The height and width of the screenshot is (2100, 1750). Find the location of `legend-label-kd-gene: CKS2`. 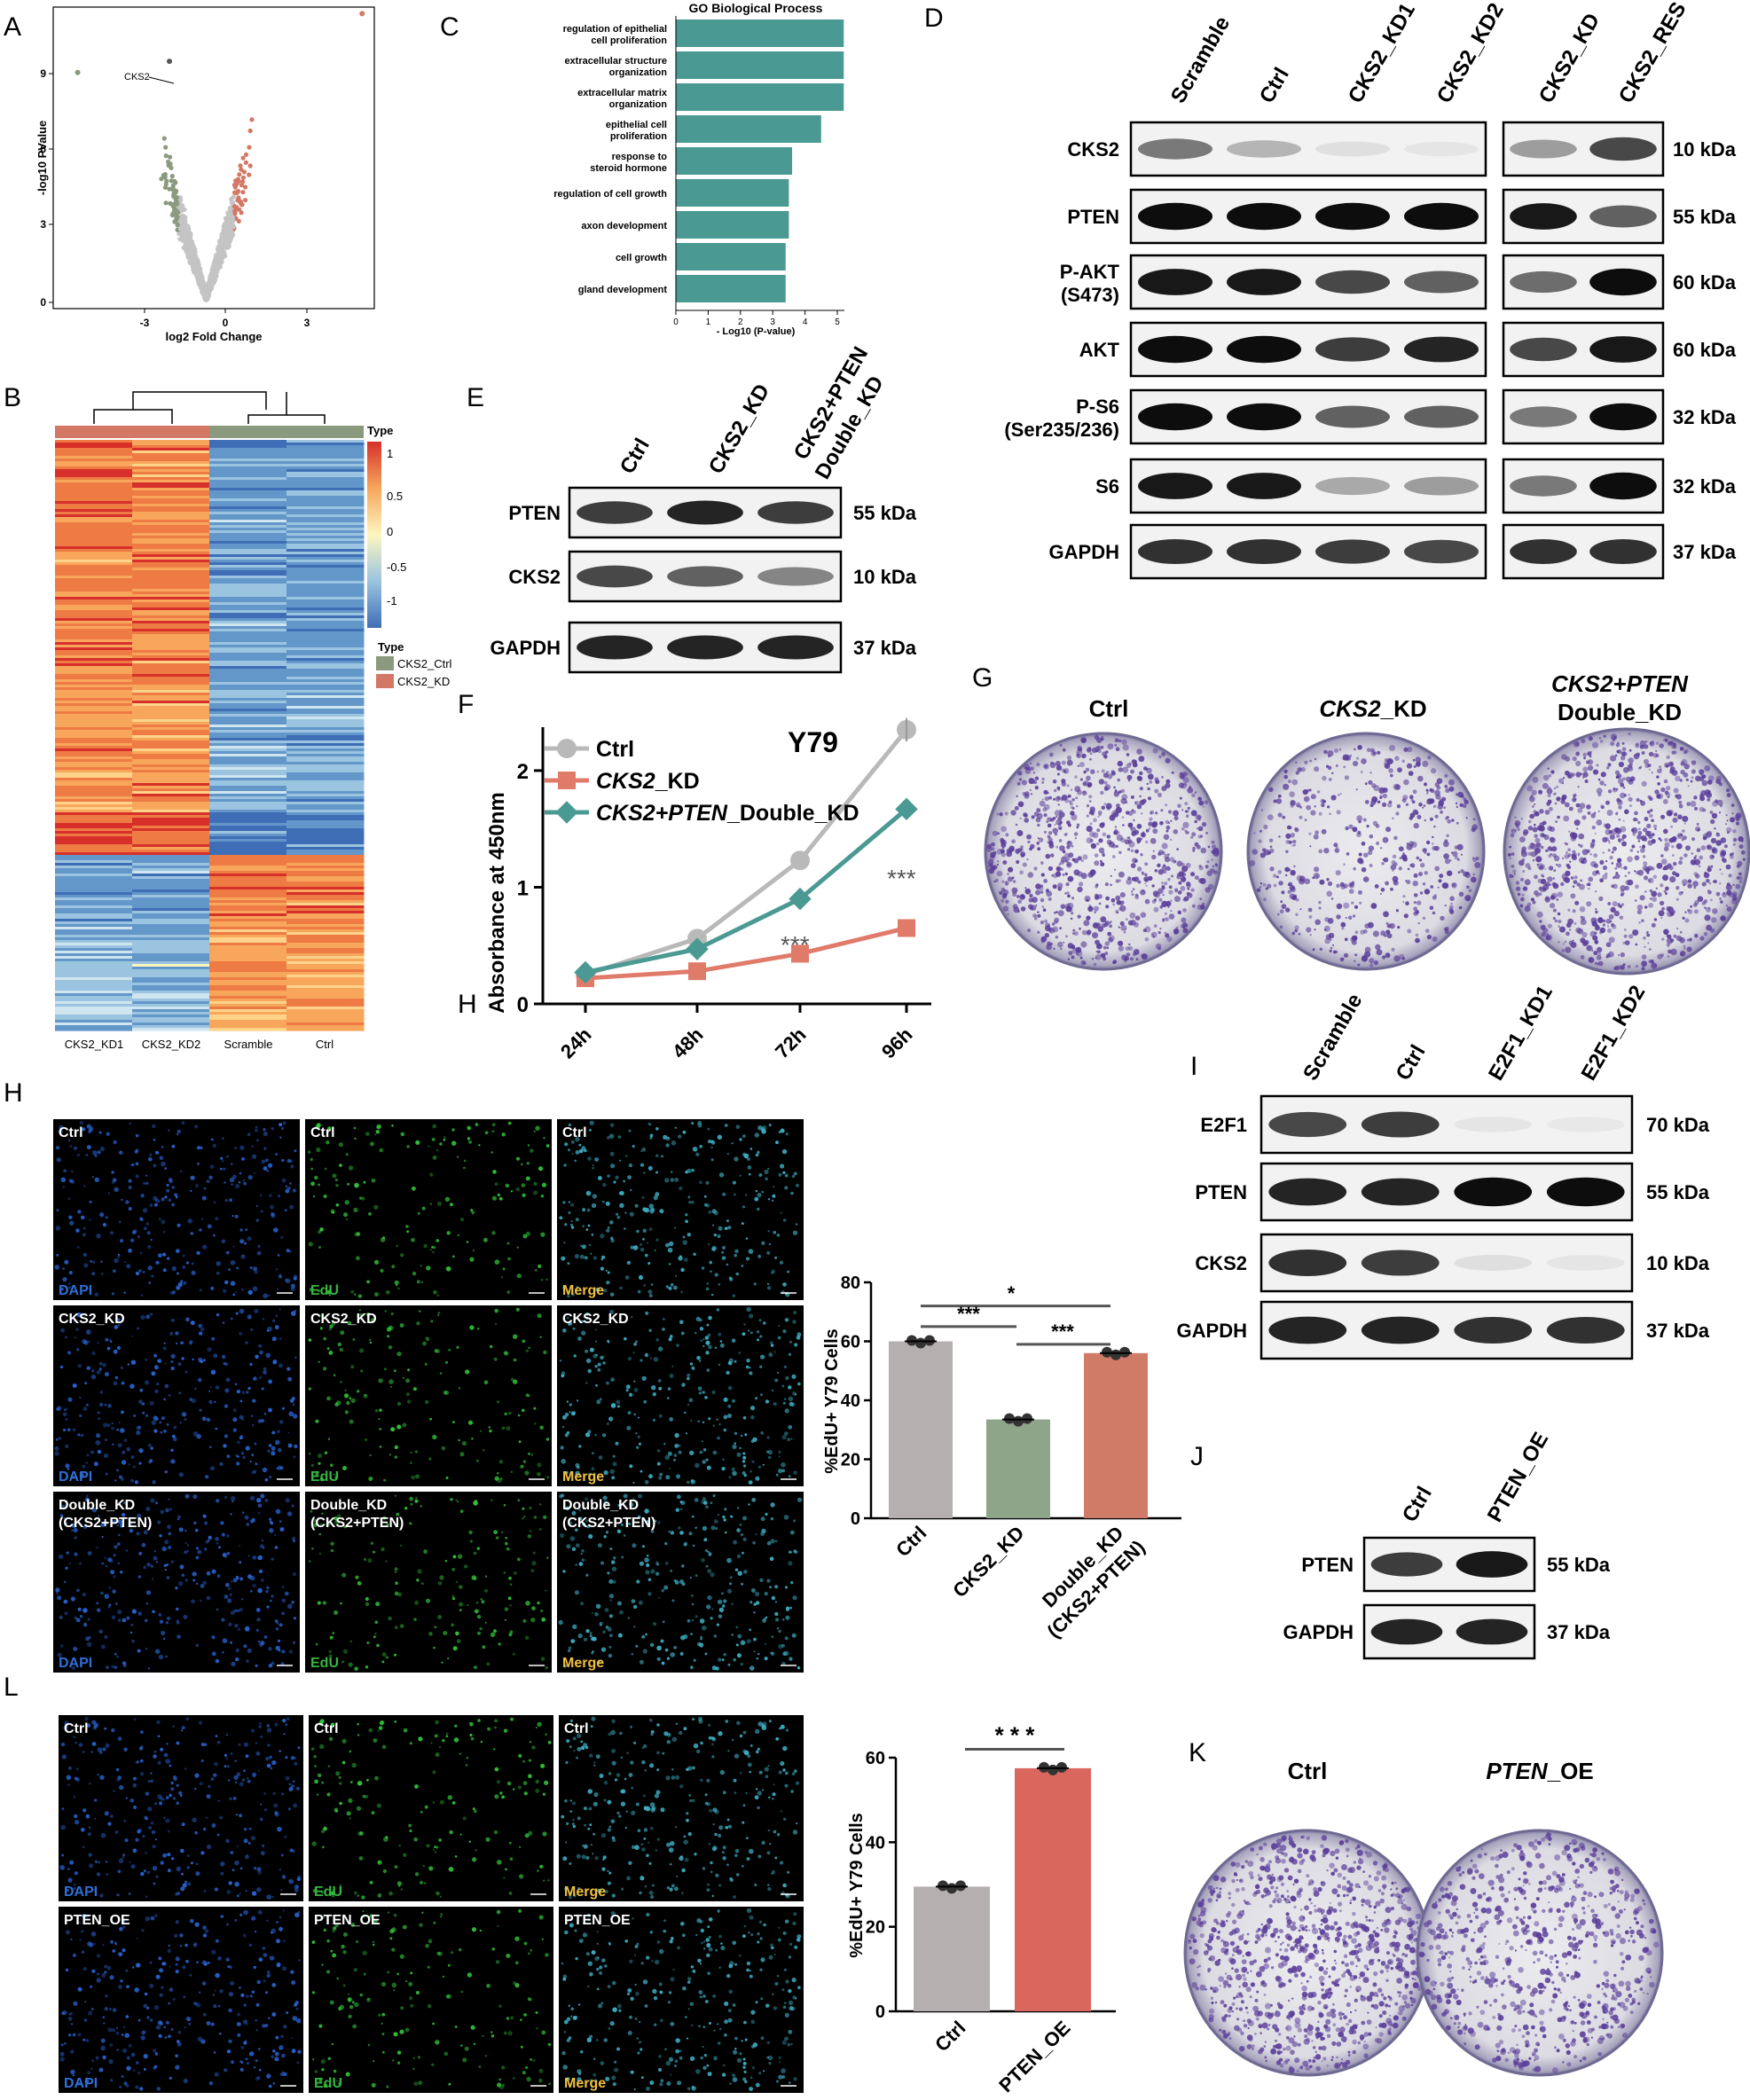

legend-label-kd-gene: CKS2 is located at coordinates (625, 781).